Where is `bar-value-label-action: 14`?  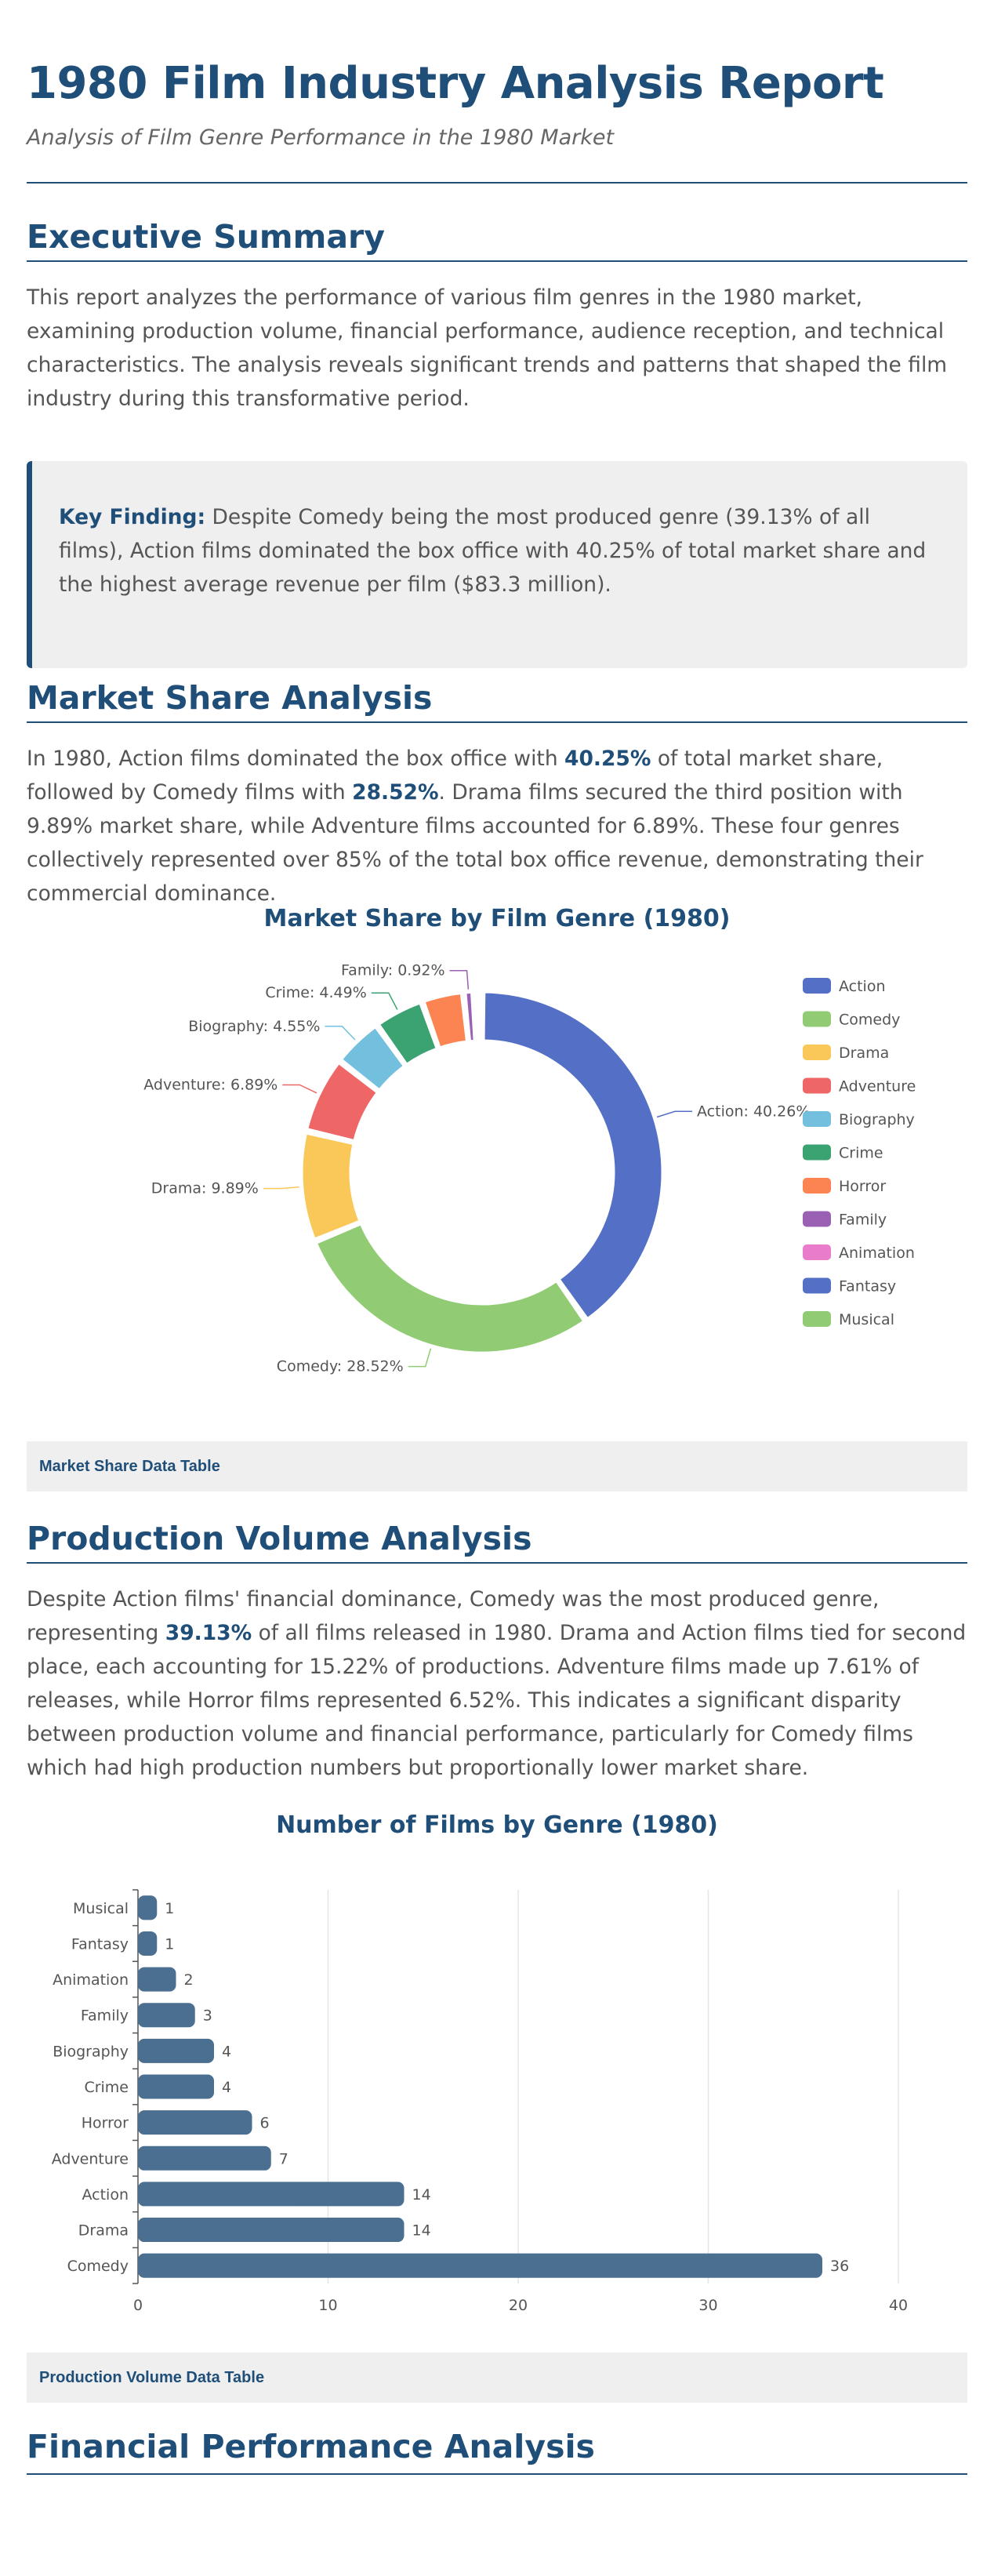
bar-value-label-action: 14 is located at coordinates (421, 2195).